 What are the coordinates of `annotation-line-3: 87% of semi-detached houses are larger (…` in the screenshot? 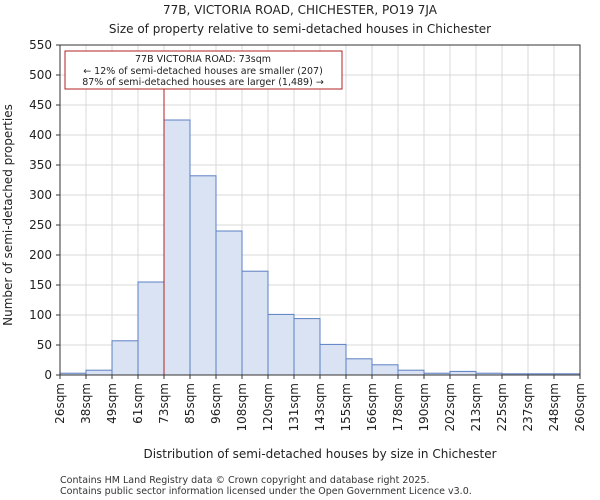 It's located at (203, 82).